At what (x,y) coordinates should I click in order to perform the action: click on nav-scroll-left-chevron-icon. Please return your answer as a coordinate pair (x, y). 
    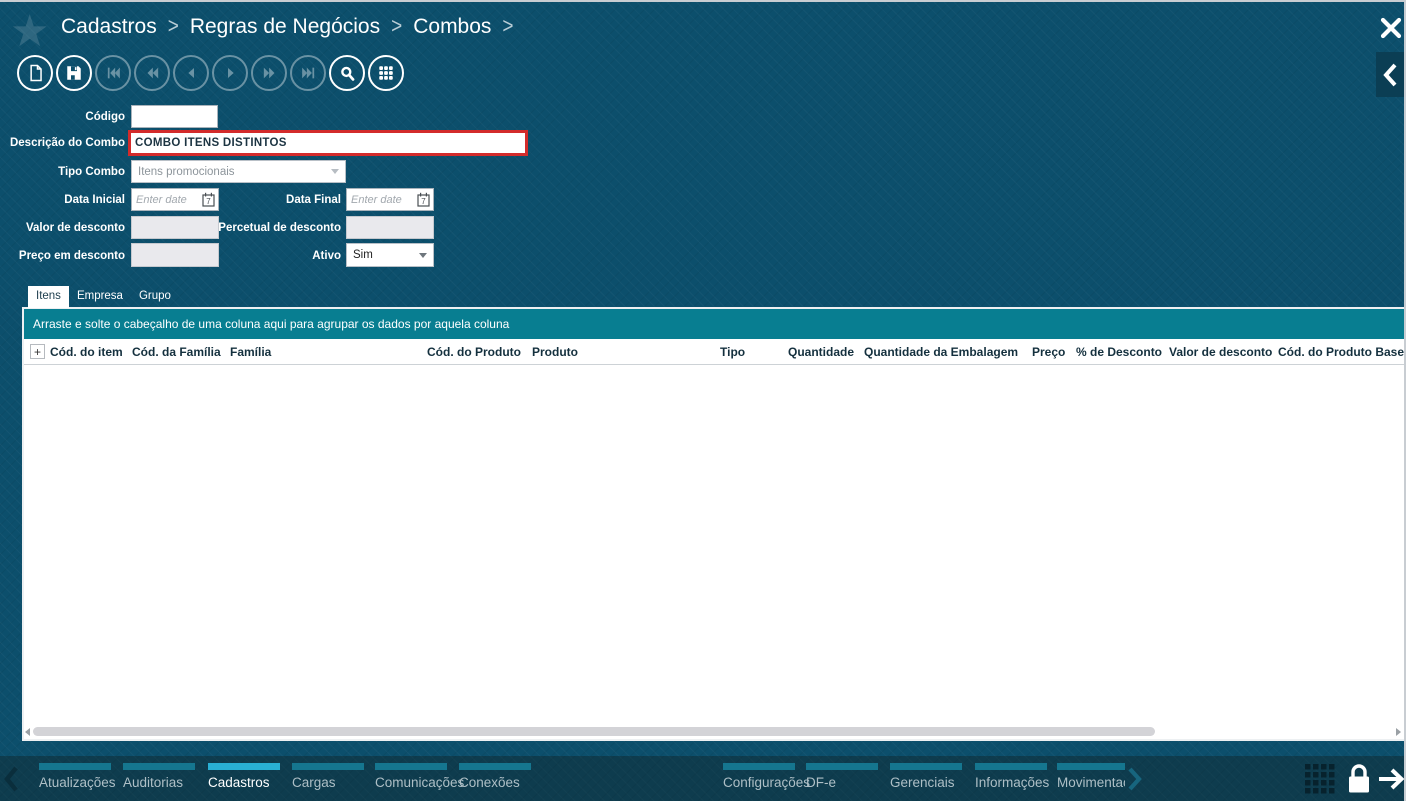
    Looking at the image, I should click on (12, 779).